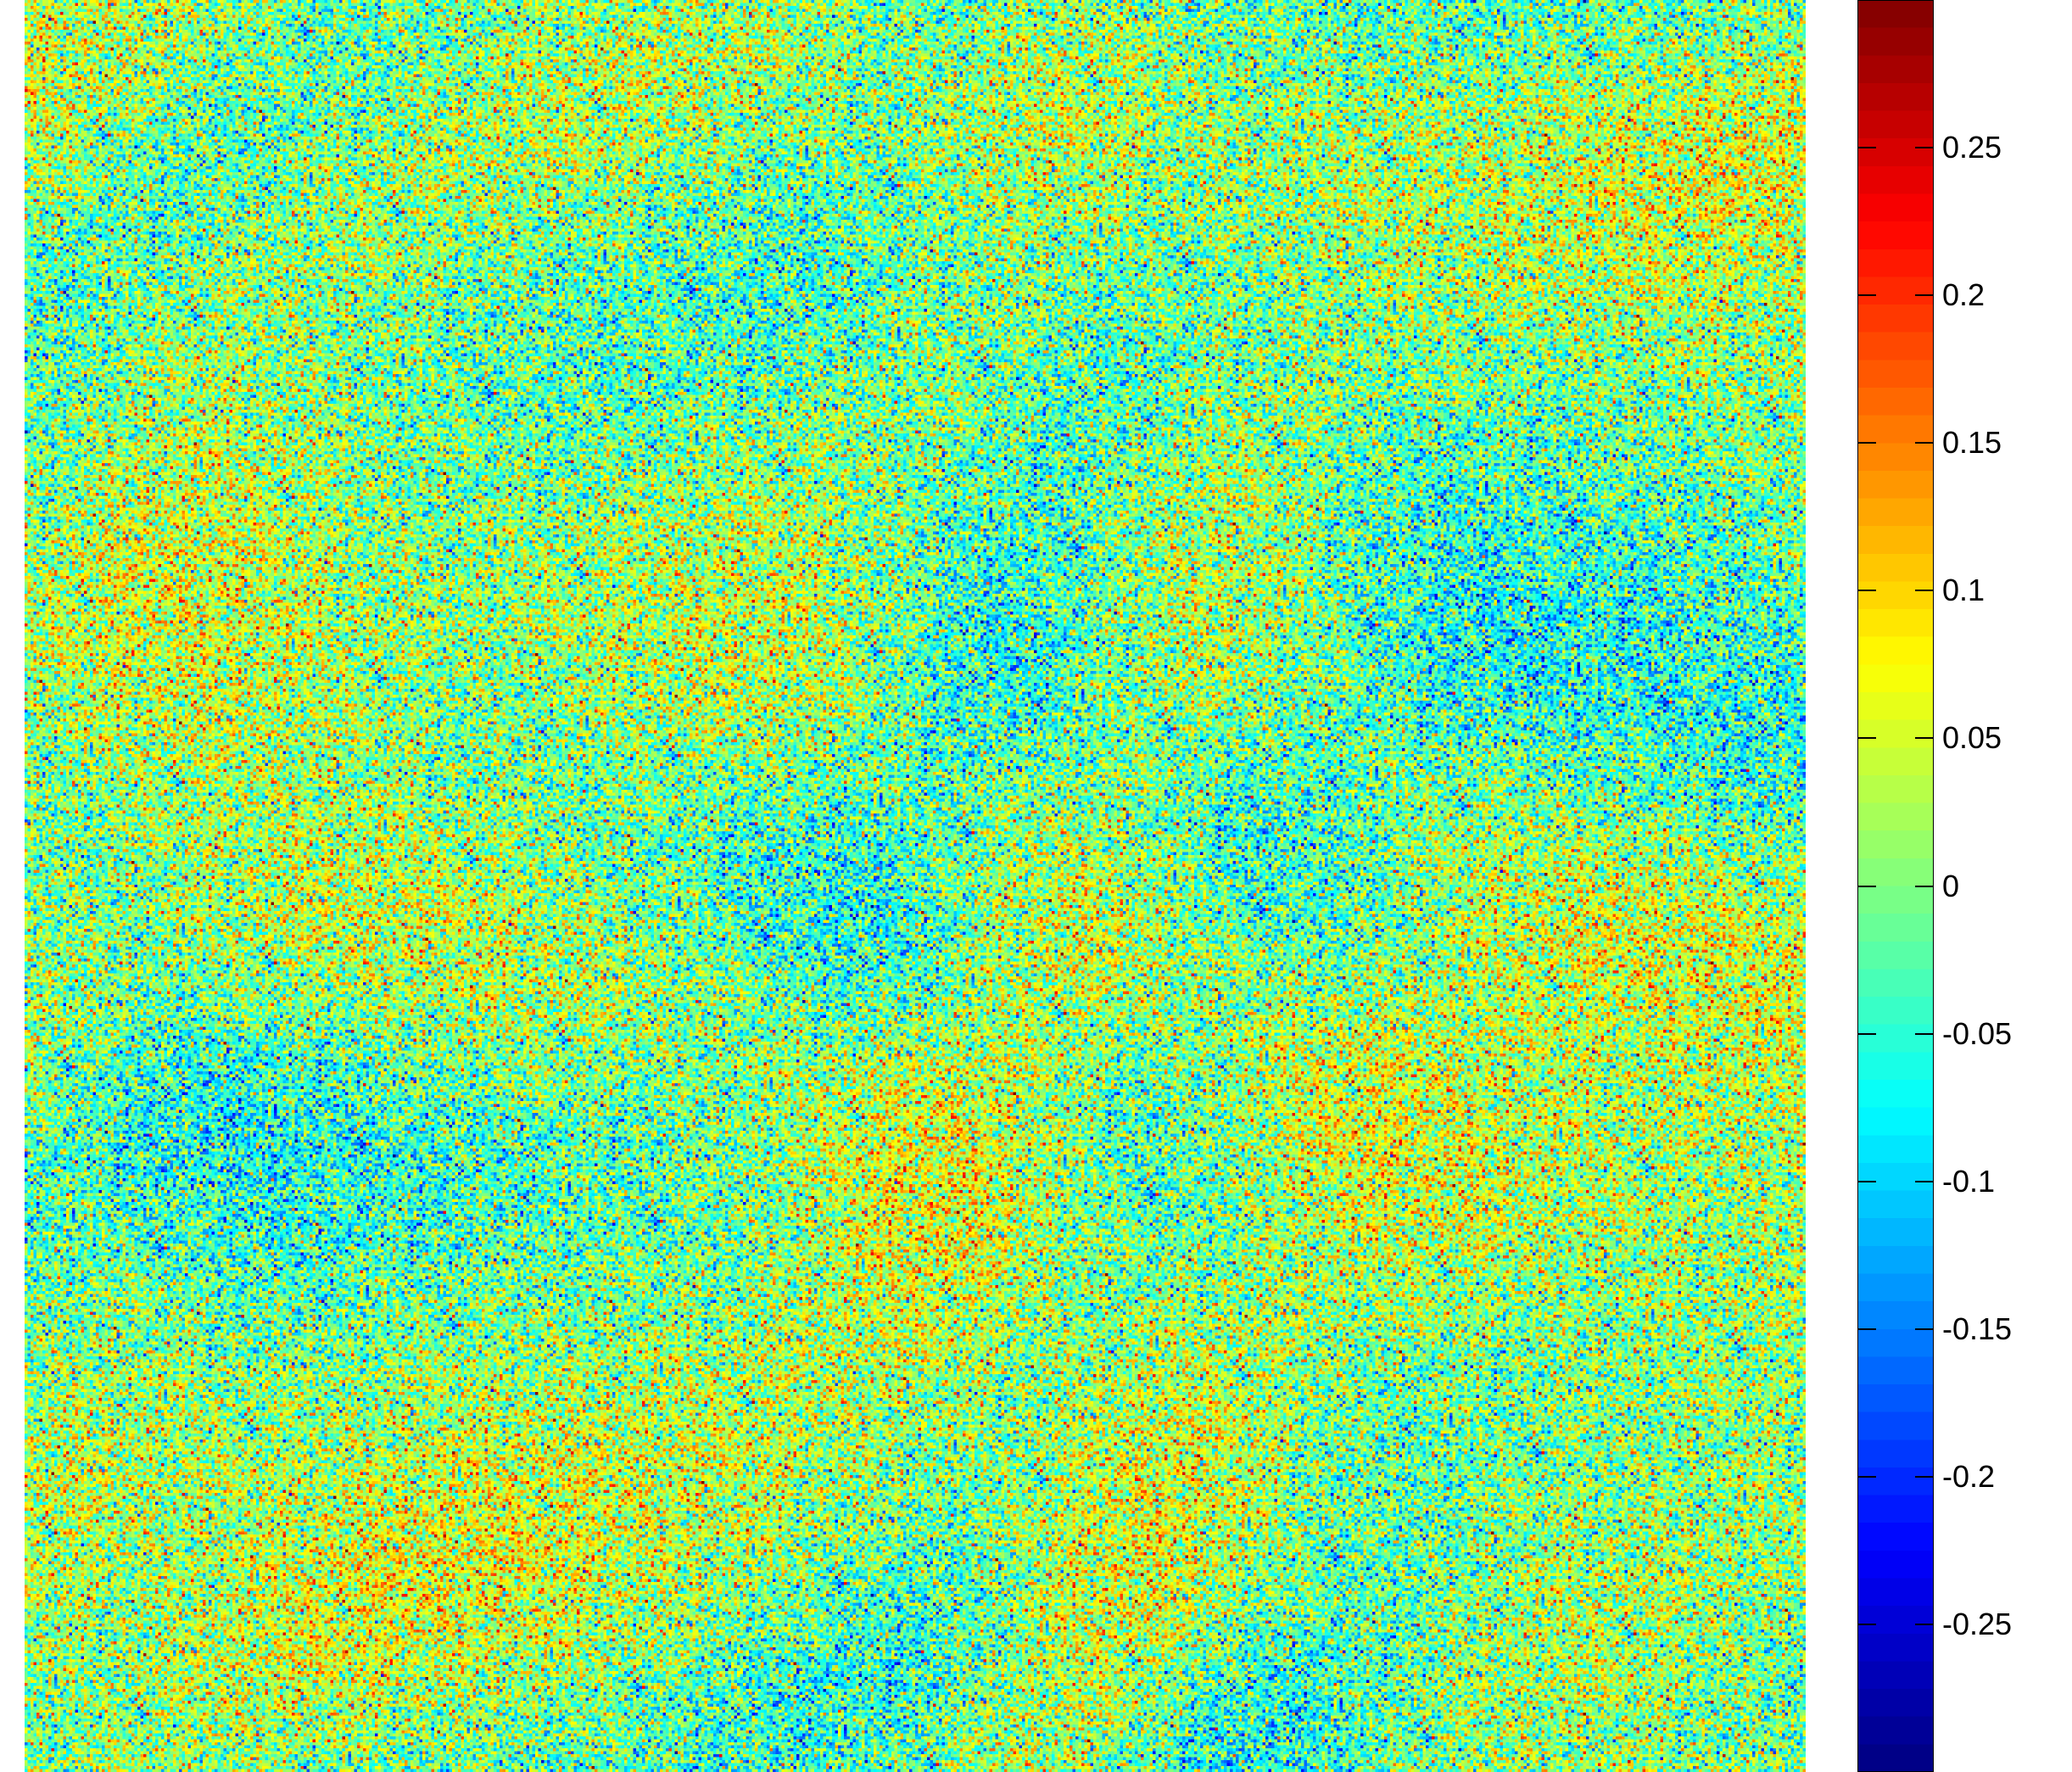  What do you see at coordinates (1963, 591) in the screenshot?
I see `colorbar-tick-label: 0.1` at bounding box center [1963, 591].